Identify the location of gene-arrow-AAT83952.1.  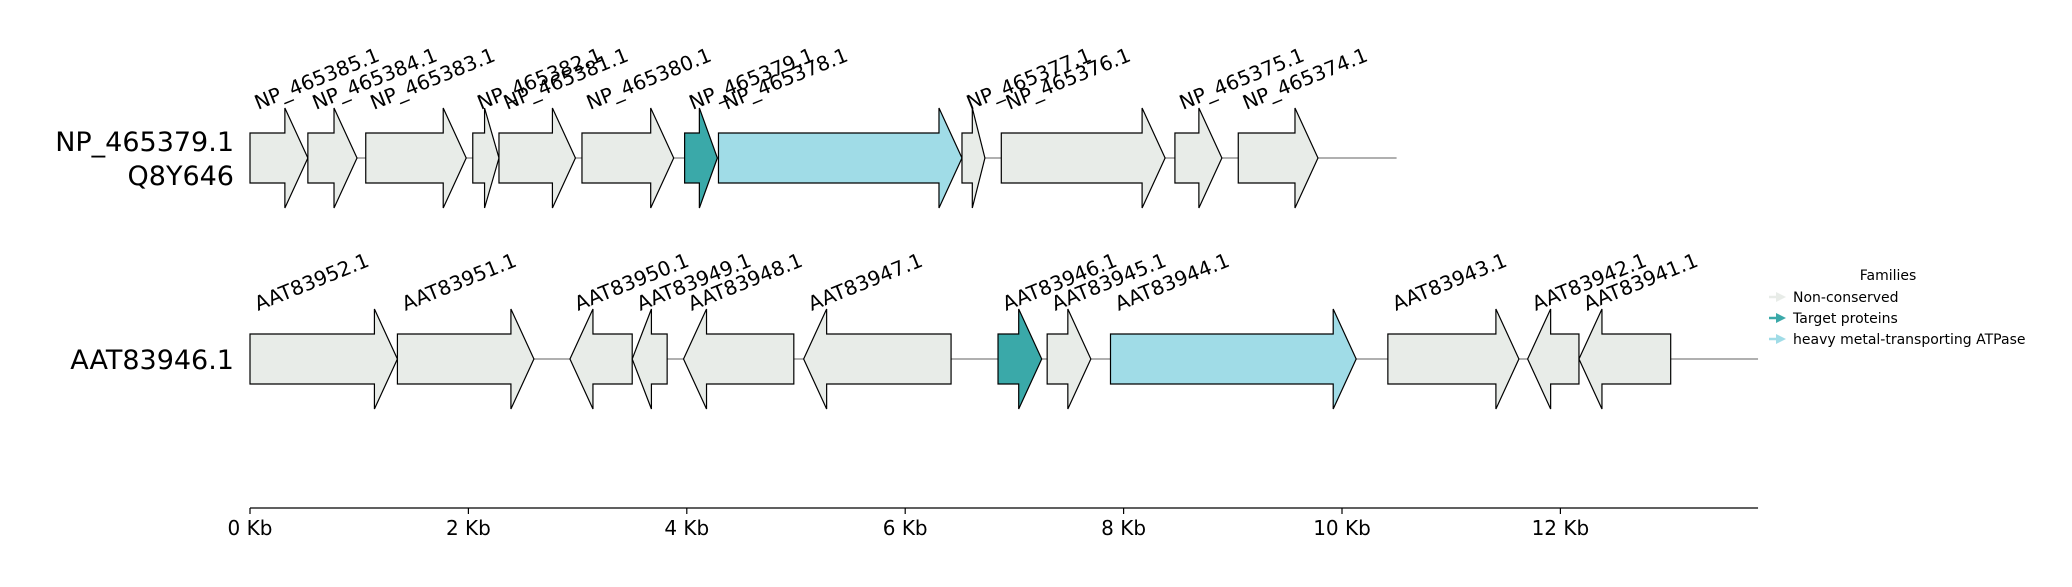
(324, 359).